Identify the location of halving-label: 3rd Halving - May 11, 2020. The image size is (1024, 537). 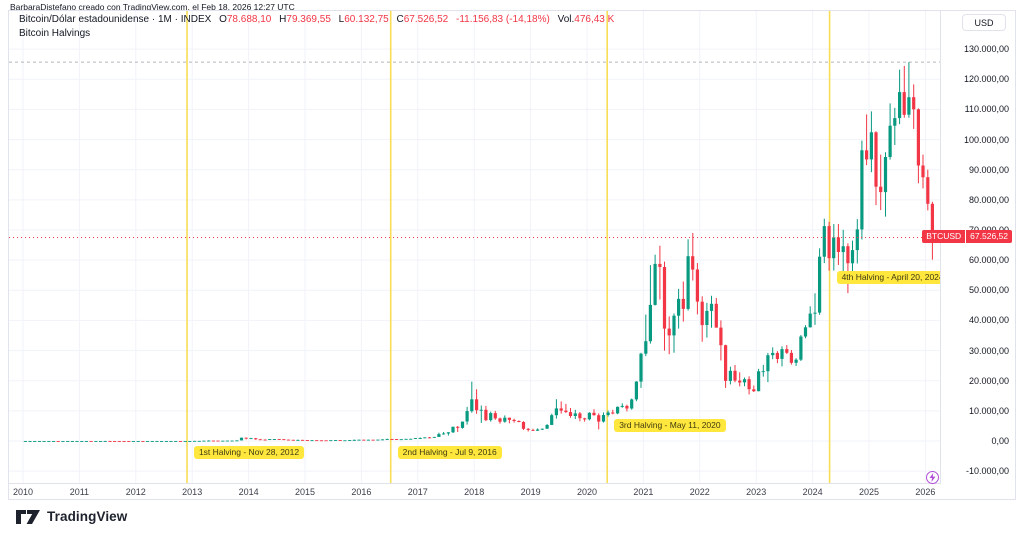
(670, 425).